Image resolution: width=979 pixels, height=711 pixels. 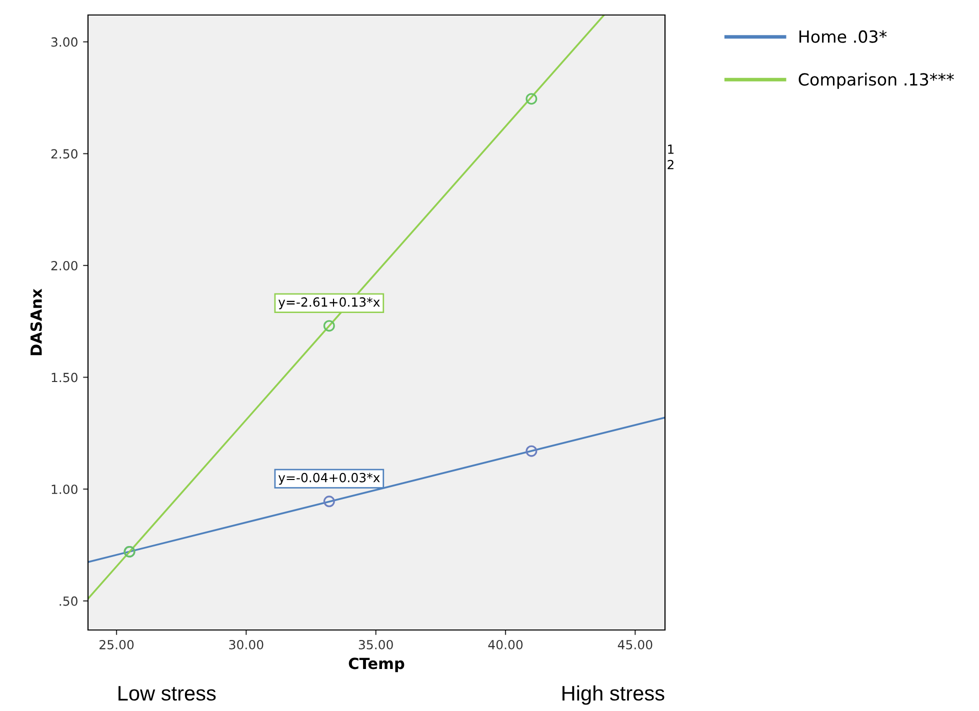 What do you see at coordinates (505, 645) in the screenshot?
I see `x-tick-label: 40.00` at bounding box center [505, 645].